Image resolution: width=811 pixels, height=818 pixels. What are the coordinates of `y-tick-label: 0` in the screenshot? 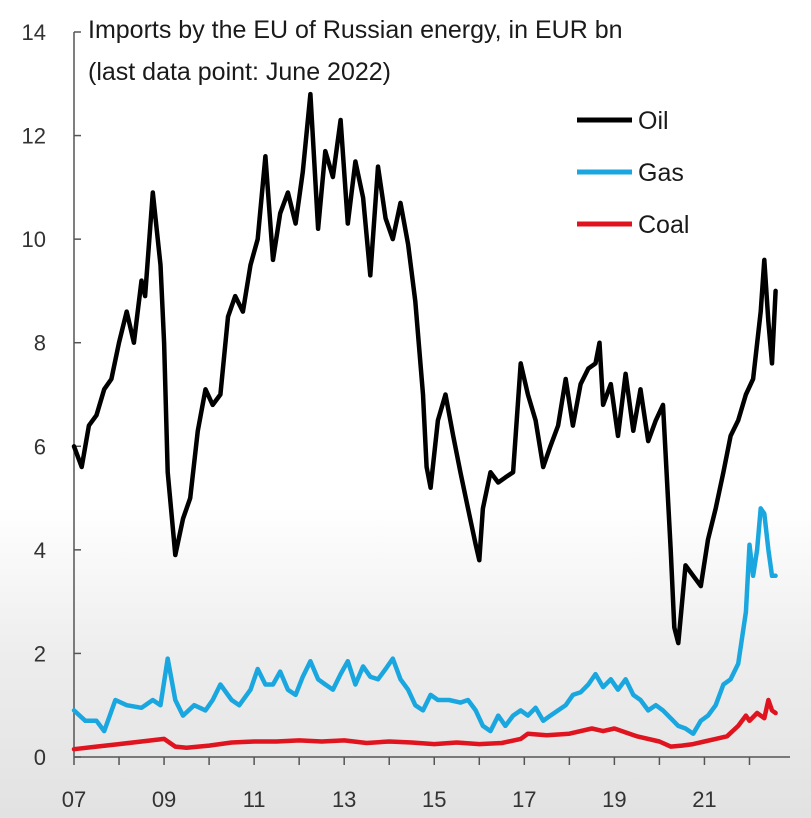 It's located at (40, 757).